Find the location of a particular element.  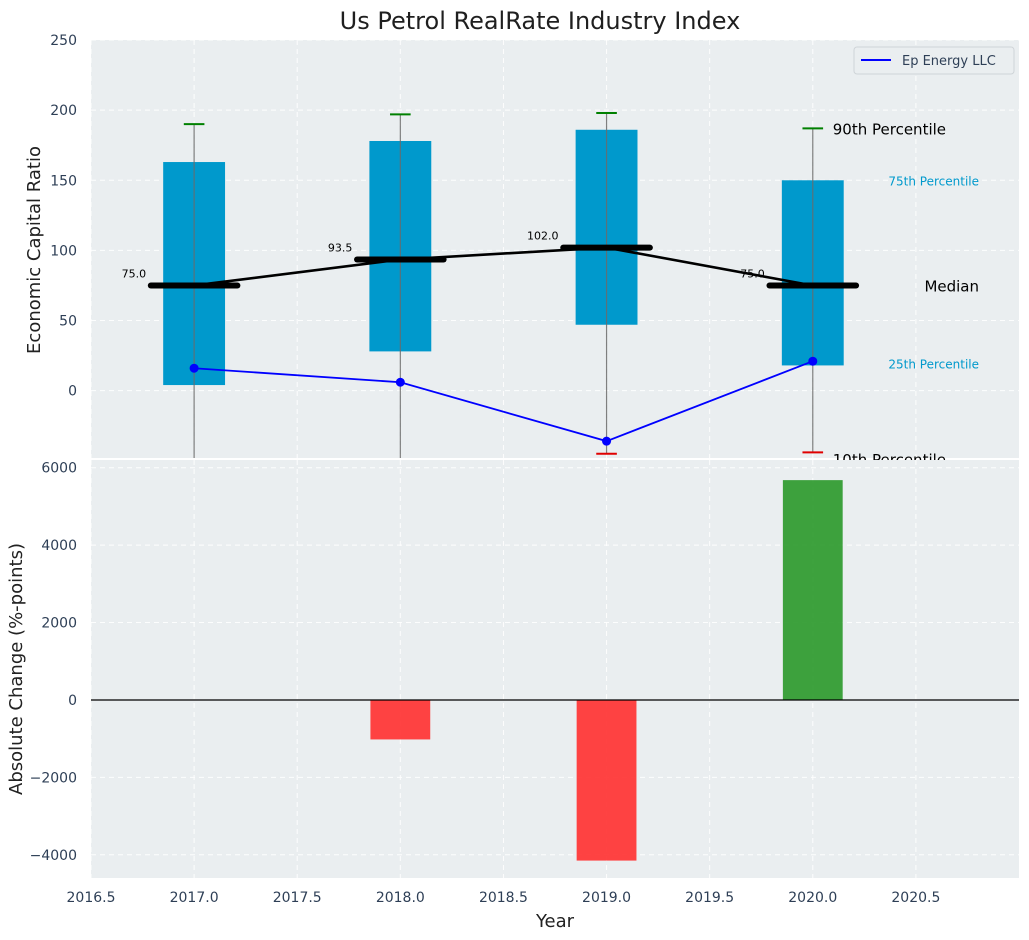

x-tick-label: 2017.5 is located at coordinates (297, 898).